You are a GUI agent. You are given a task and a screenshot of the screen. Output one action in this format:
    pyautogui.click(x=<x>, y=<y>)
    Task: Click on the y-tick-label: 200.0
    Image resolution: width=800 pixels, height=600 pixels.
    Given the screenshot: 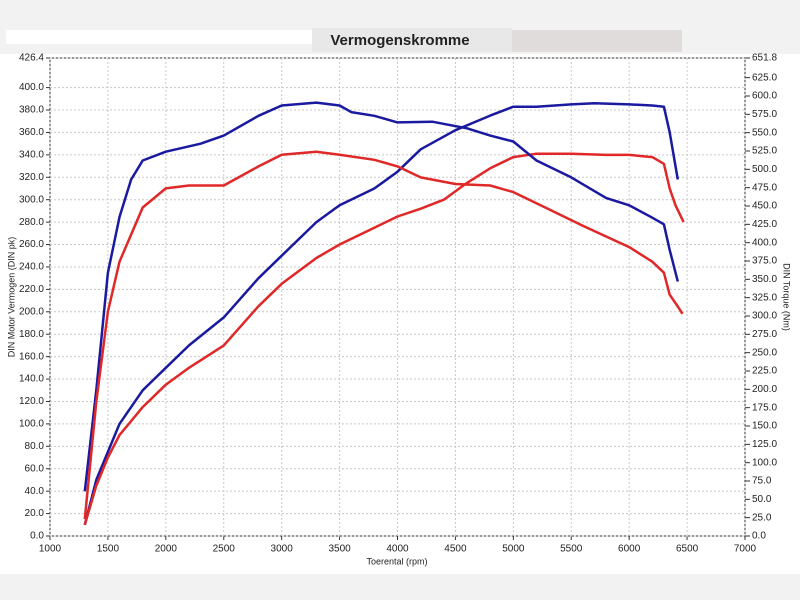 What is the action you would take?
    pyautogui.click(x=31, y=311)
    